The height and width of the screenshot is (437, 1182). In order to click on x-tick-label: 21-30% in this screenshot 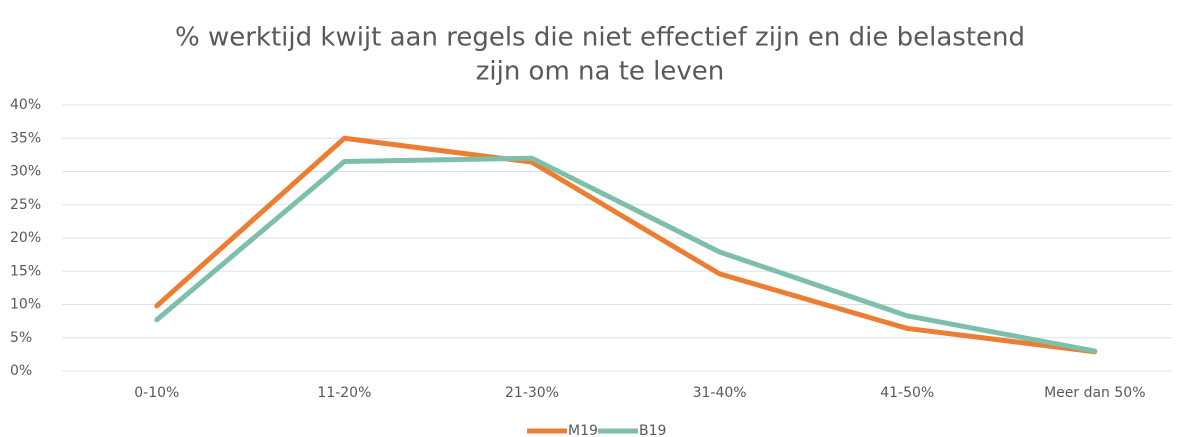, I will do `click(532, 393)`.